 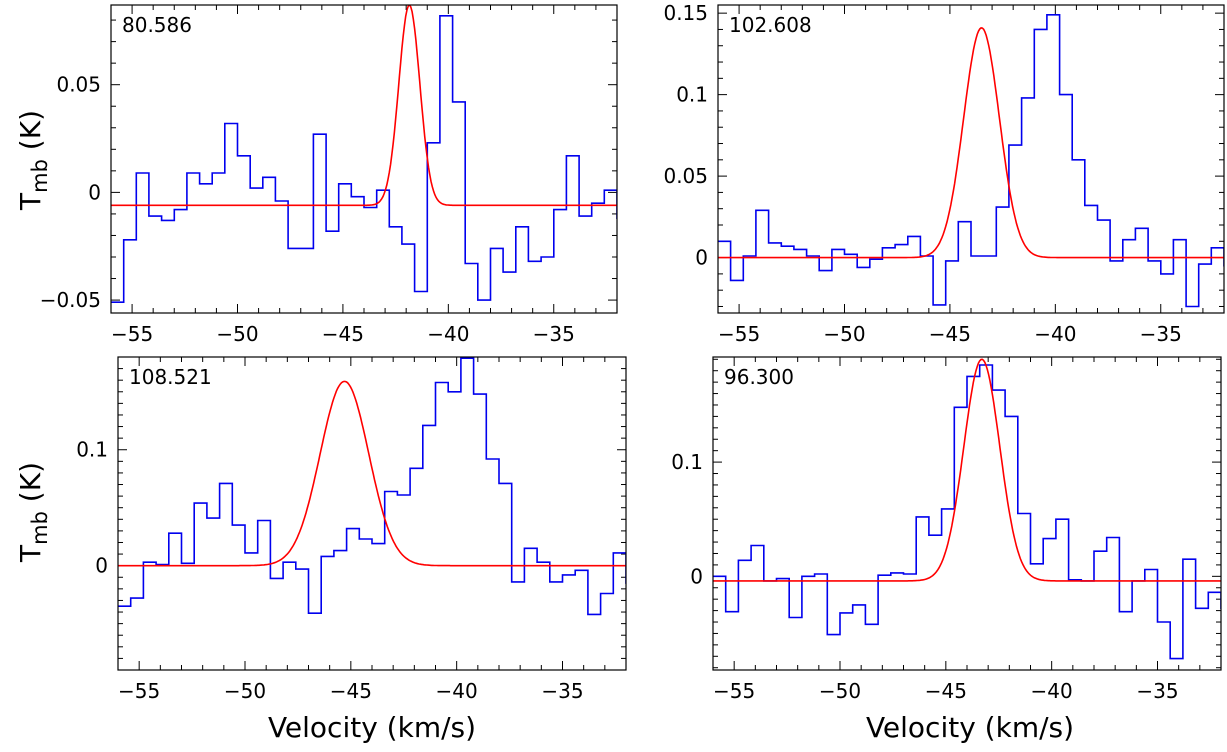 What do you see at coordinates (970, 727) in the screenshot?
I see `xlabel-right: Velocity (km/s)` at bounding box center [970, 727].